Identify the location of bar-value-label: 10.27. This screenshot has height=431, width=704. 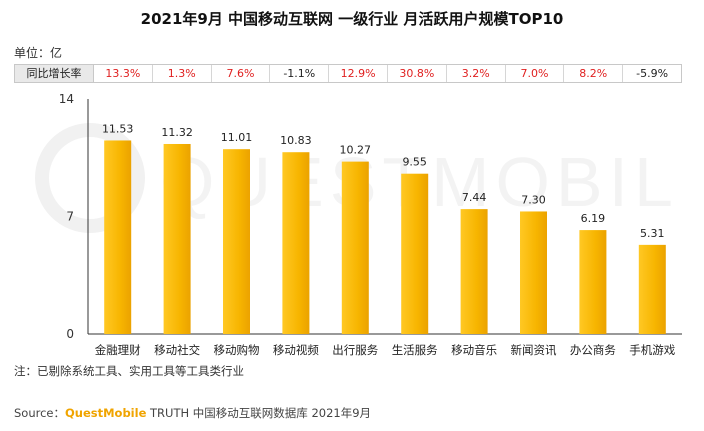
(356, 150).